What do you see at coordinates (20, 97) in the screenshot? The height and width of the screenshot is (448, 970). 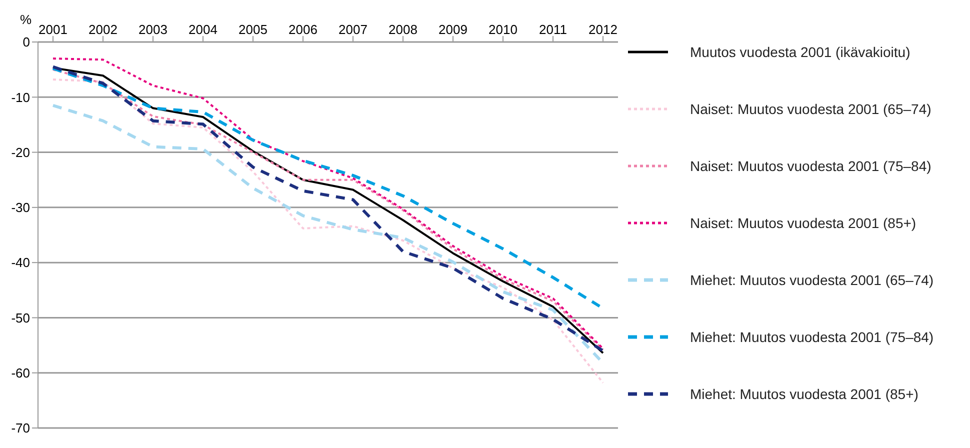 I see `y-tick-label: -10` at bounding box center [20, 97].